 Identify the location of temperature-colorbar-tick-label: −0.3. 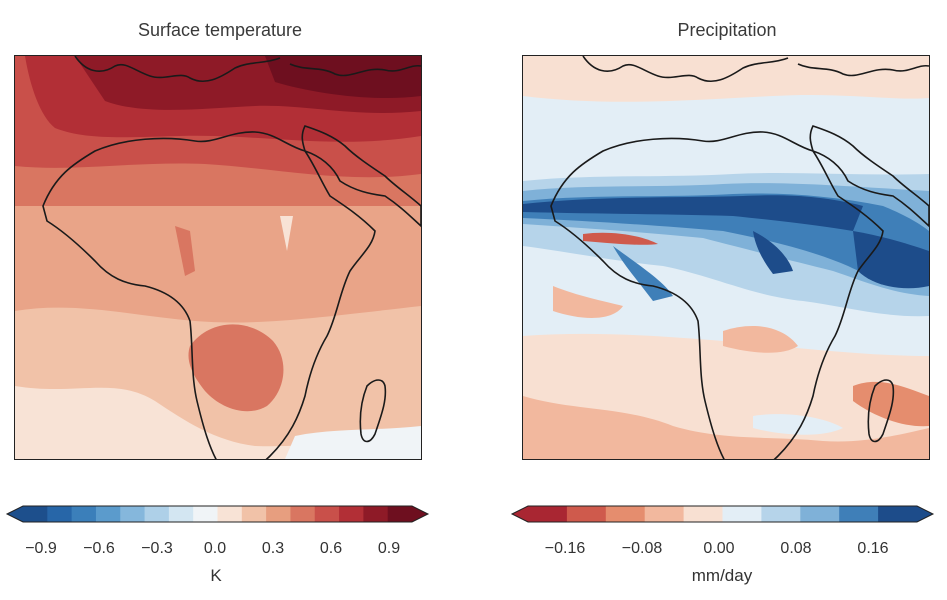
(157, 548).